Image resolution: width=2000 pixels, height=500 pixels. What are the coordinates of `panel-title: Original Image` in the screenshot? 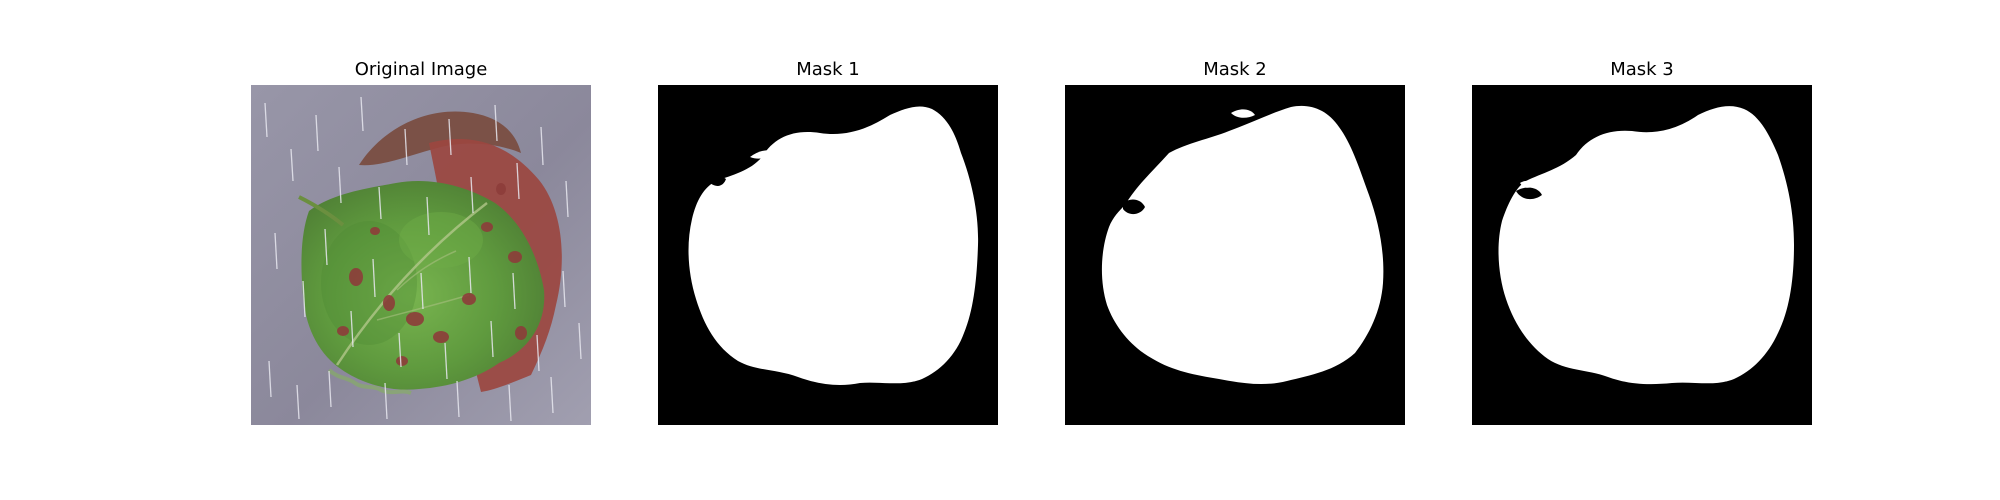 It's located at (421, 69).